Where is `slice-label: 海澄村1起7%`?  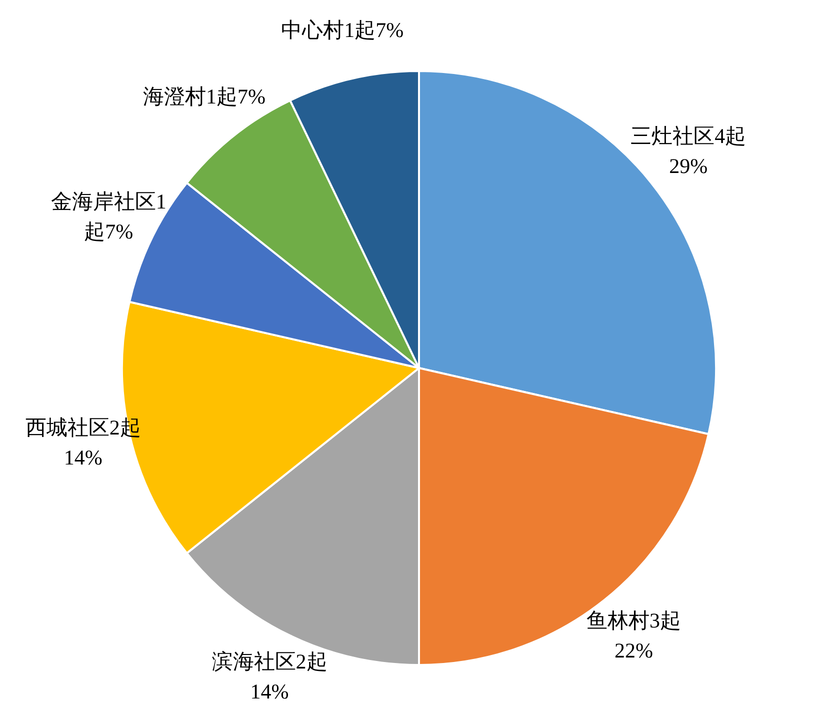
slice-label: 海澄村1起7% is located at coordinates (204, 96).